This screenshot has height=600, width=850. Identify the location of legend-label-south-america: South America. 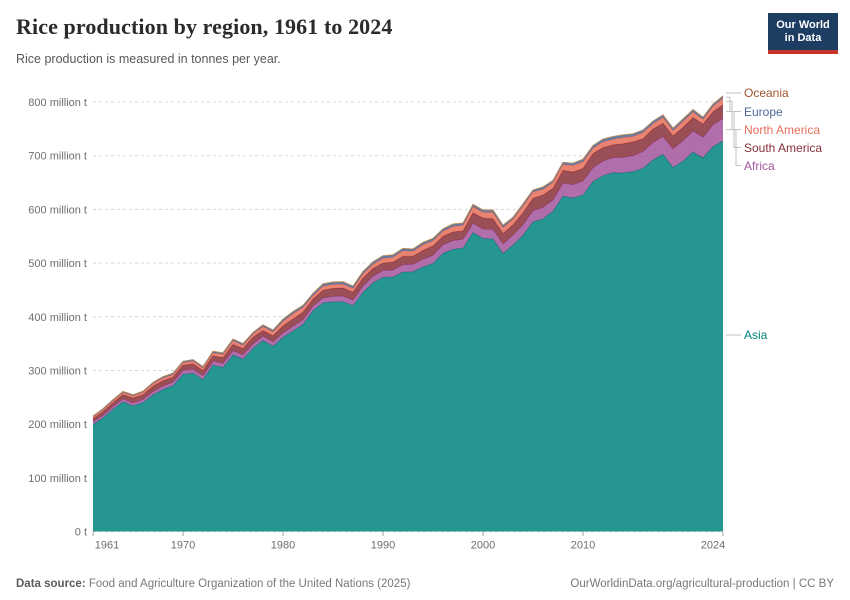
(783, 147).